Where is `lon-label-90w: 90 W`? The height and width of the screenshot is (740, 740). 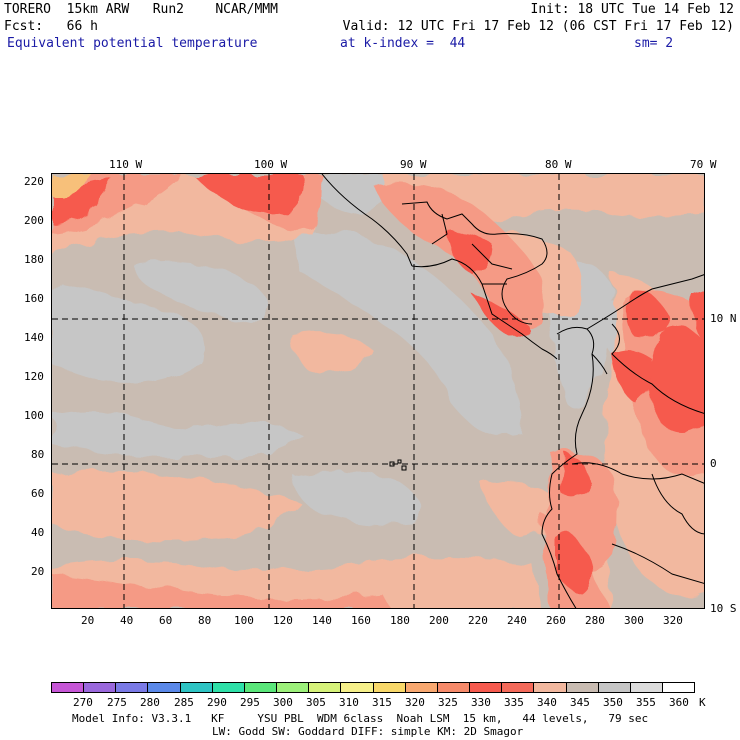
lon-label-90w: 90 W is located at coordinates (413, 164).